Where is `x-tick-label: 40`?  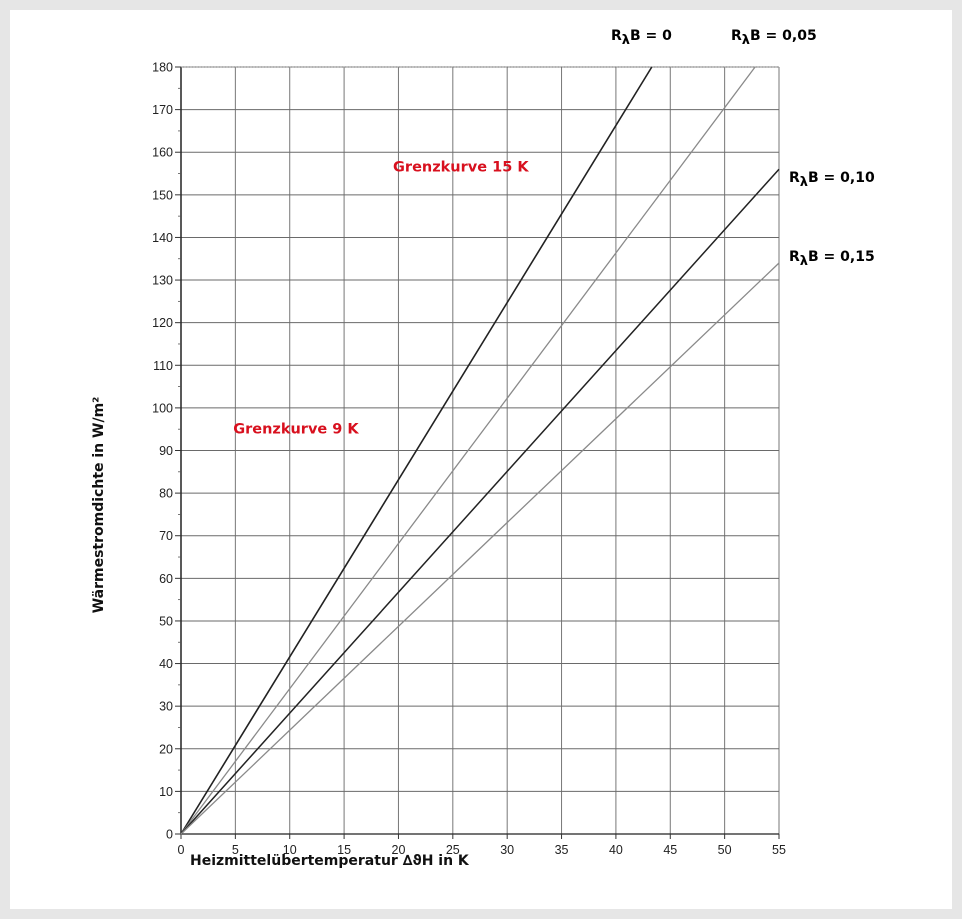
x-tick-label: 40 is located at coordinates (616, 850).